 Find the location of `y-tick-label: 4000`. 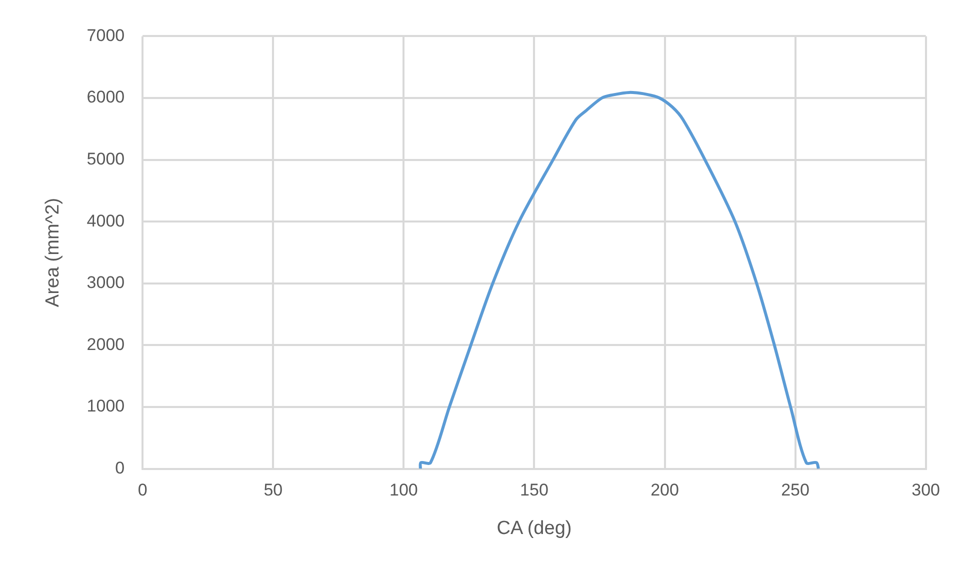

y-tick-label: 4000 is located at coordinates (105, 220).